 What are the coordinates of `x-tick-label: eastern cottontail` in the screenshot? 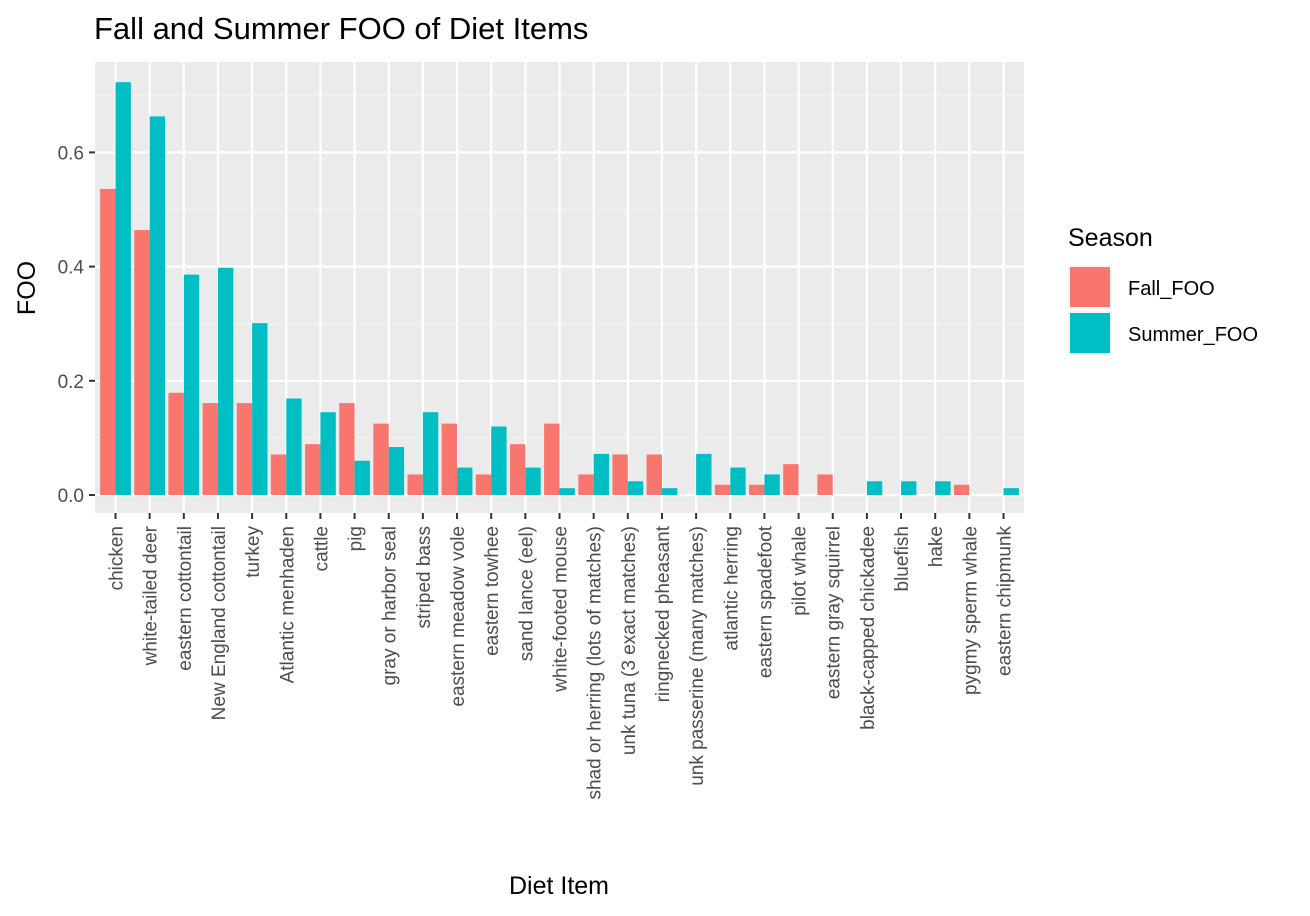 It's located at (185, 598).